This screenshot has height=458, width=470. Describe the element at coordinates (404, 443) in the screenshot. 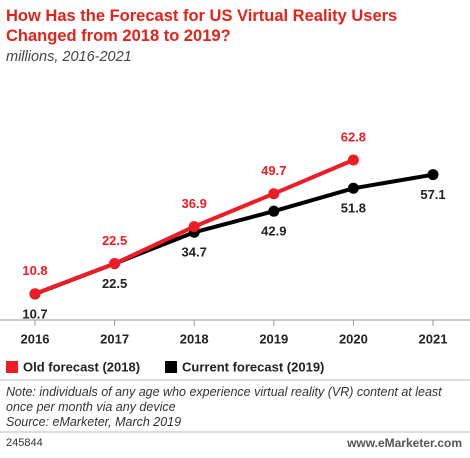

I see `website: www.eMarketer.com` at that location.